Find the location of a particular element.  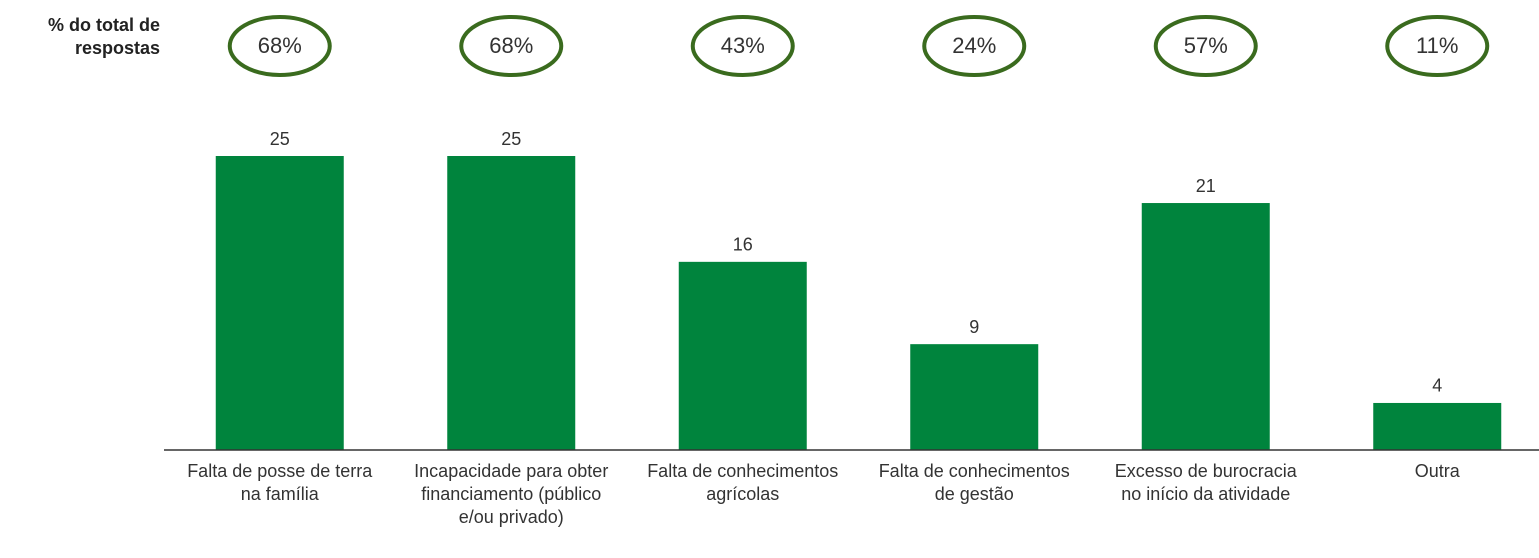

side-label: % do total de respostas is located at coordinates (104, 36).